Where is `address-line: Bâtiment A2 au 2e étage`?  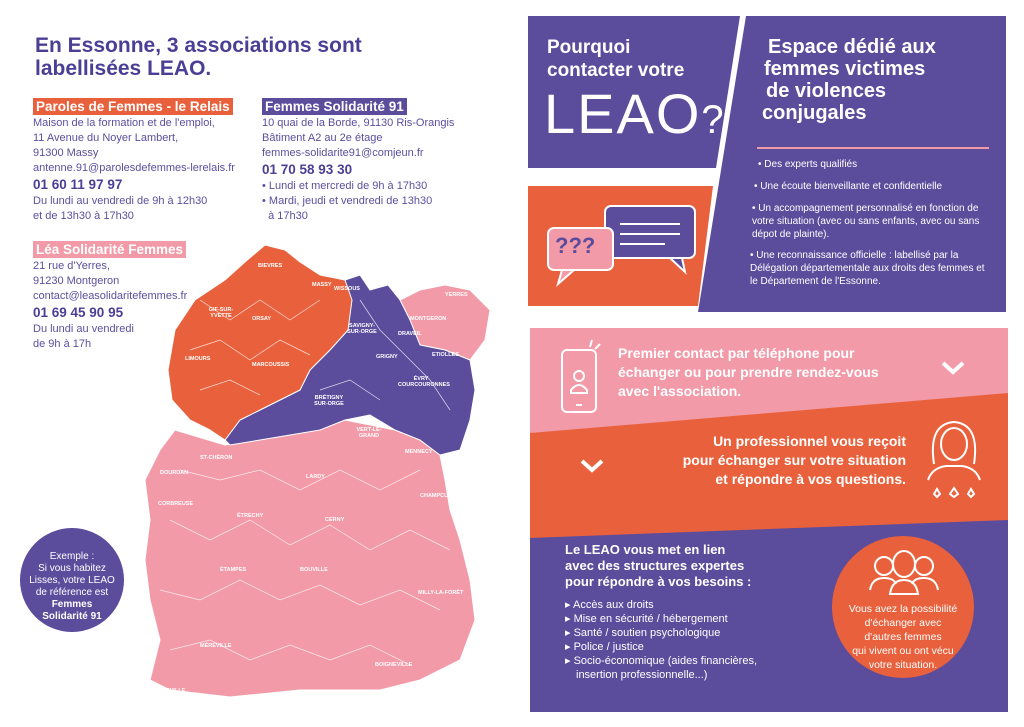 address-line: Bâtiment A2 au 2e étage is located at coordinates (322, 138).